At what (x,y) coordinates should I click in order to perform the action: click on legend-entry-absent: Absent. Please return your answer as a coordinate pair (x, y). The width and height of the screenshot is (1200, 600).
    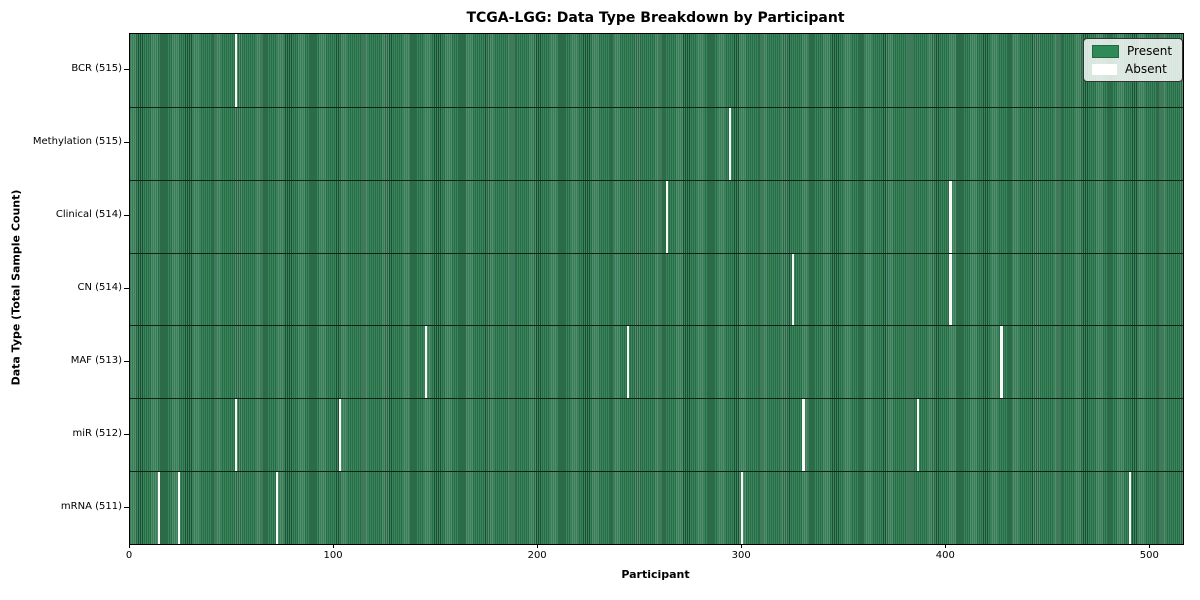
    Looking at the image, I should click on (1132, 69).